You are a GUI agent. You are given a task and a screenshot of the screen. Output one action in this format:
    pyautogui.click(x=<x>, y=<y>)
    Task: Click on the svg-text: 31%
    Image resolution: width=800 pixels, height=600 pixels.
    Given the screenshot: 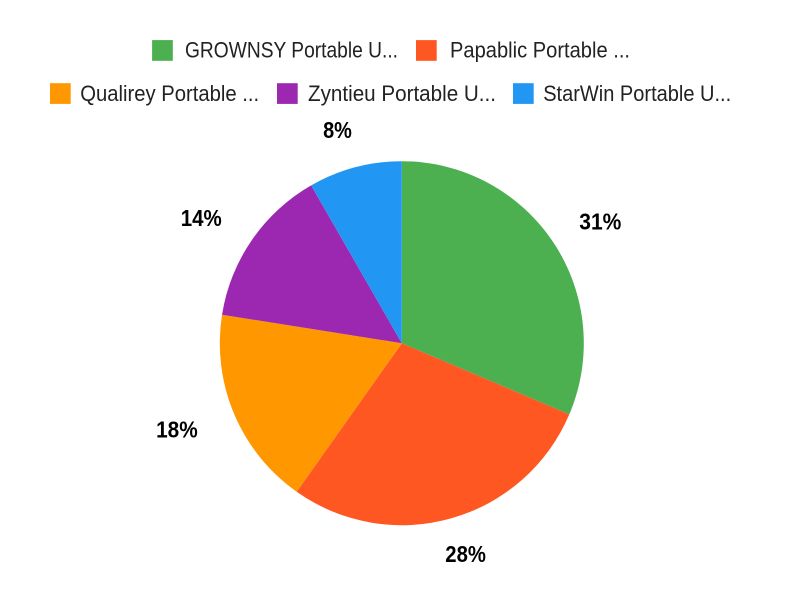 What is the action you would take?
    pyautogui.click(x=600, y=221)
    